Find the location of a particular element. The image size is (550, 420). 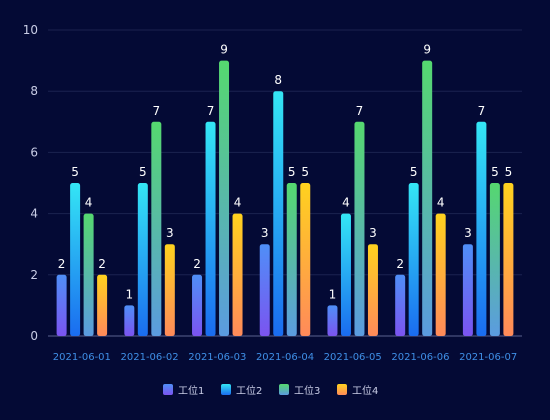

x-tick-label: 2021-06-07 is located at coordinates (488, 357).